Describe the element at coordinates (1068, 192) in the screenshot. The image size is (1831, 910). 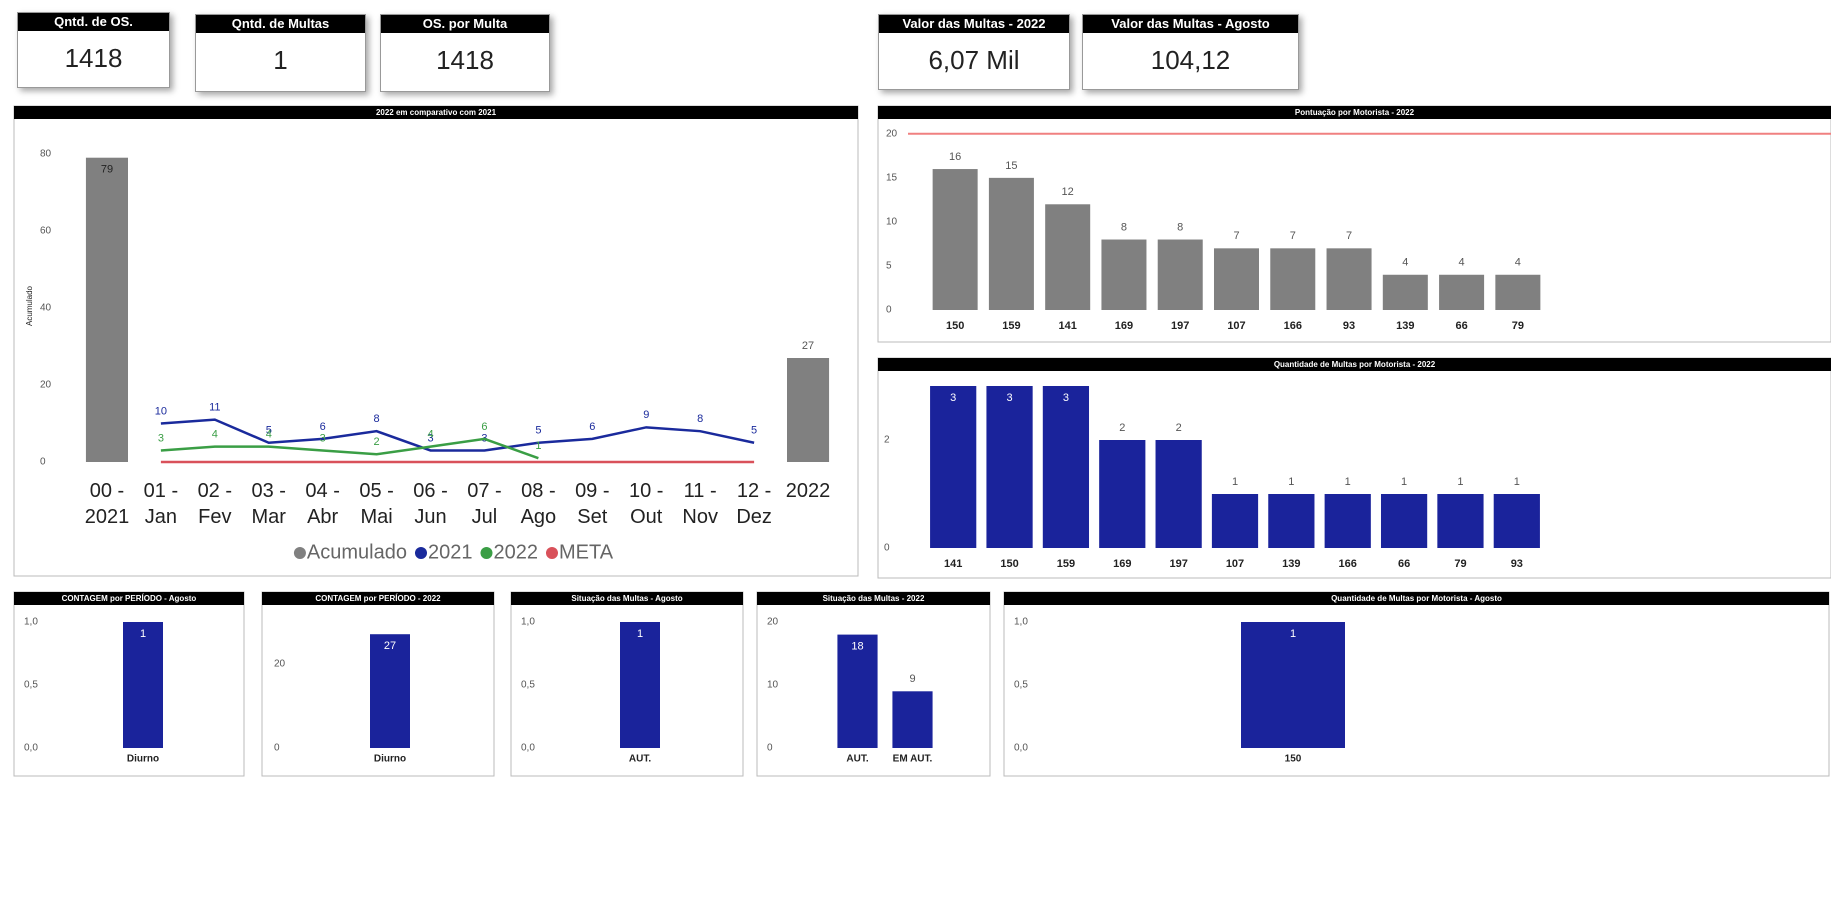
I see `data-label: 12` at that location.